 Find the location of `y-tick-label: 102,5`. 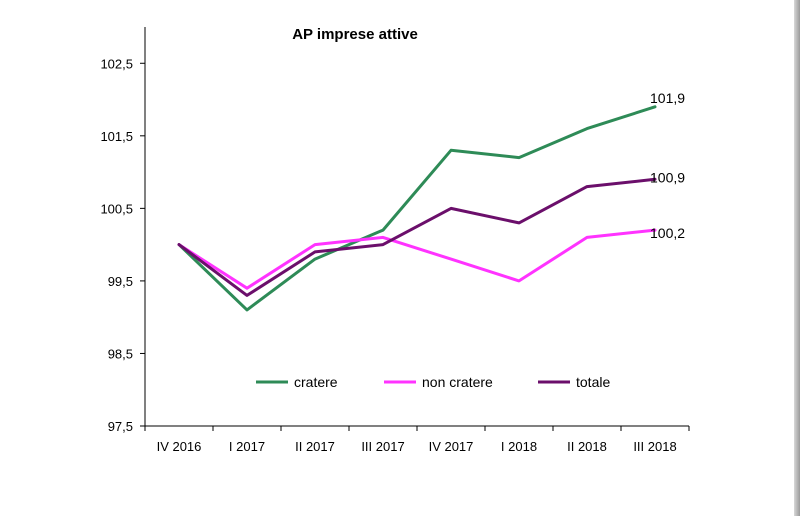

y-tick-label: 102,5 is located at coordinates (116, 63).